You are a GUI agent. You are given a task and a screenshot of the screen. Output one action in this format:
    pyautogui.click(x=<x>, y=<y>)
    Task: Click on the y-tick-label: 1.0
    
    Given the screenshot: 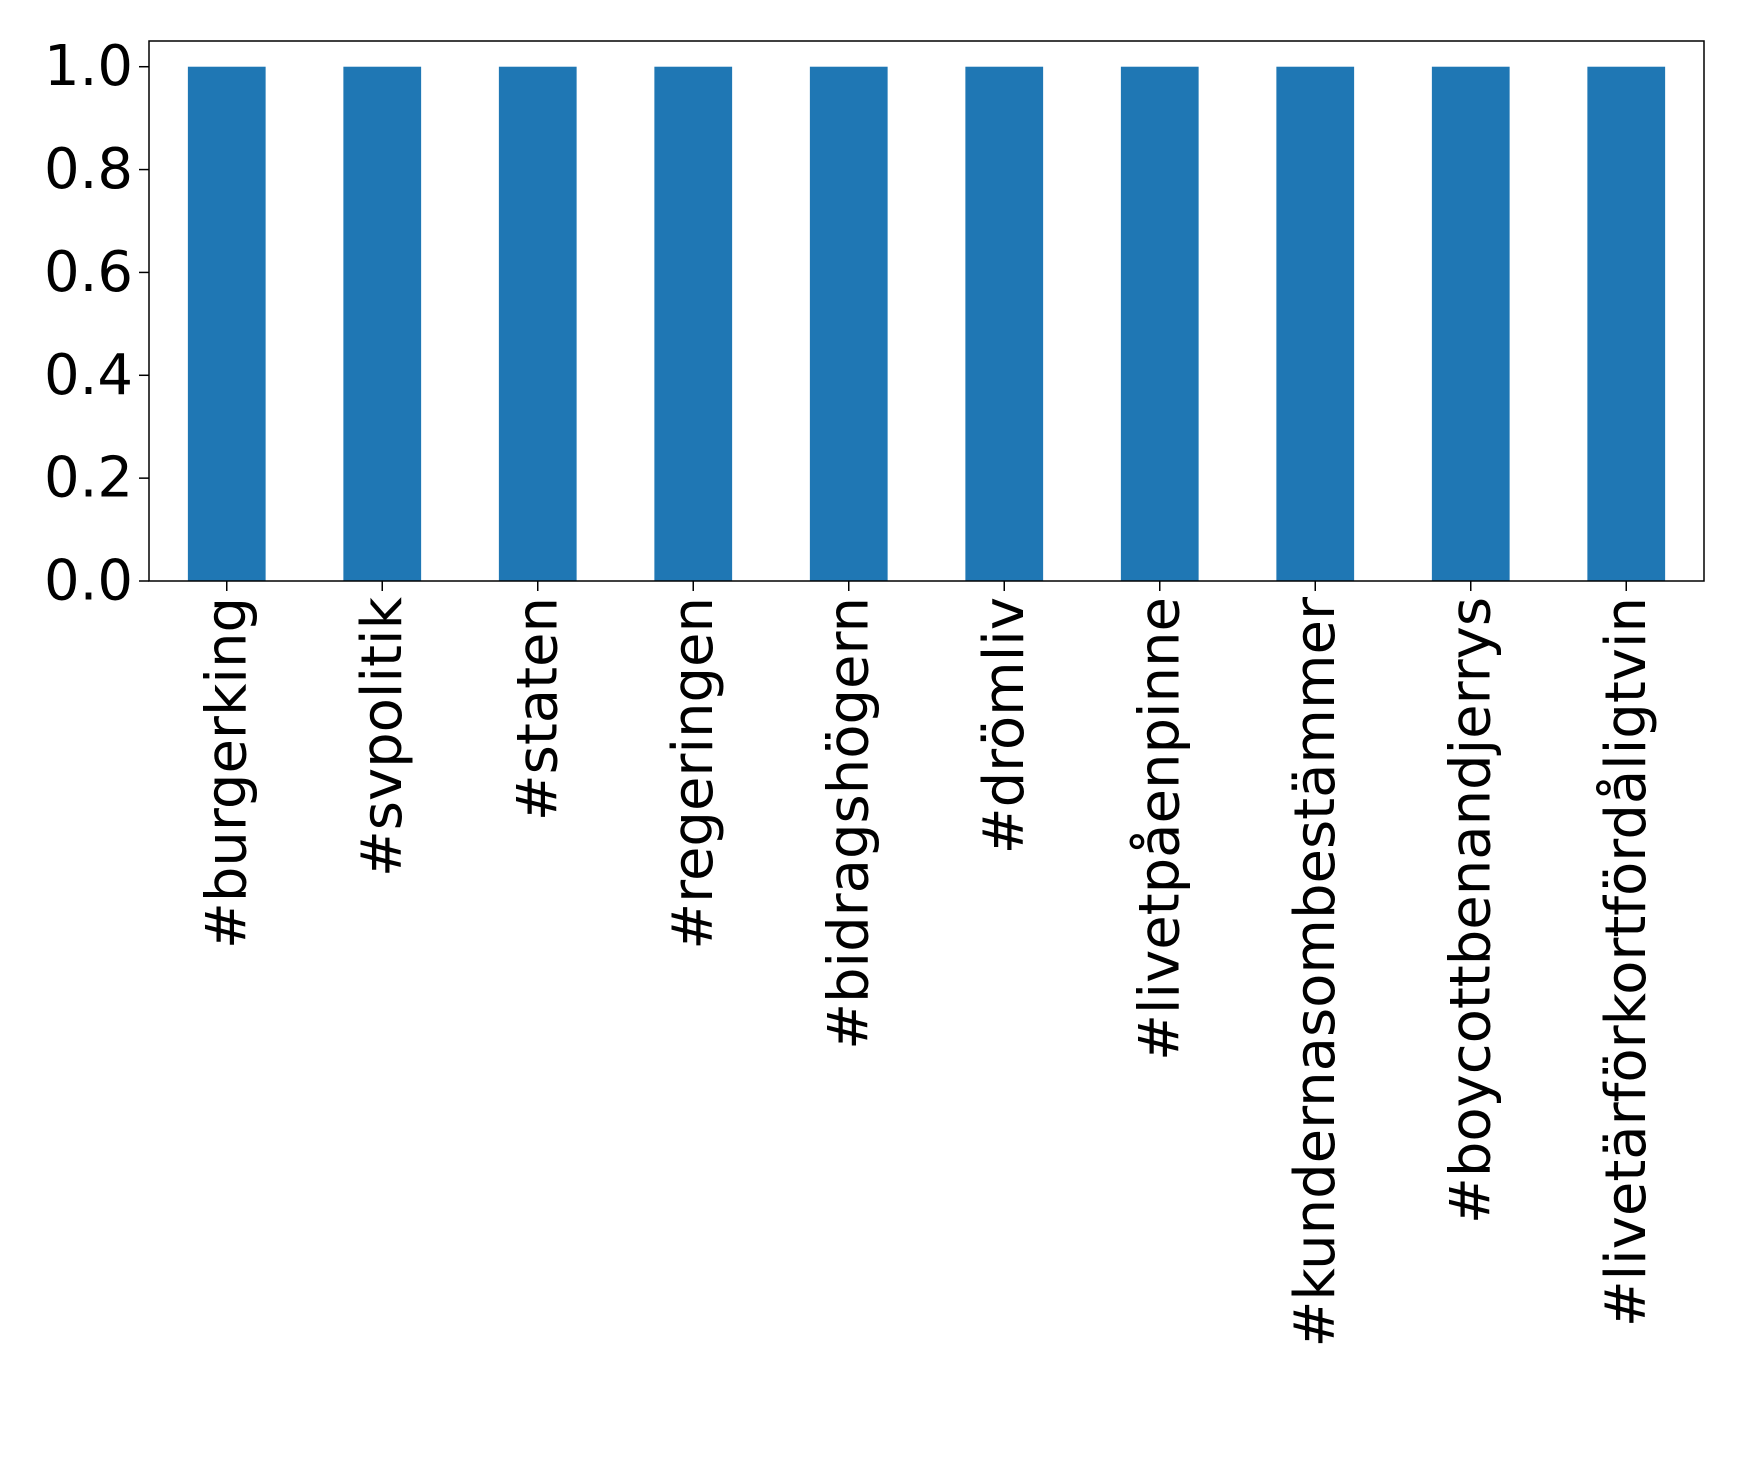 What is the action you would take?
    pyautogui.click(x=88, y=66)
    